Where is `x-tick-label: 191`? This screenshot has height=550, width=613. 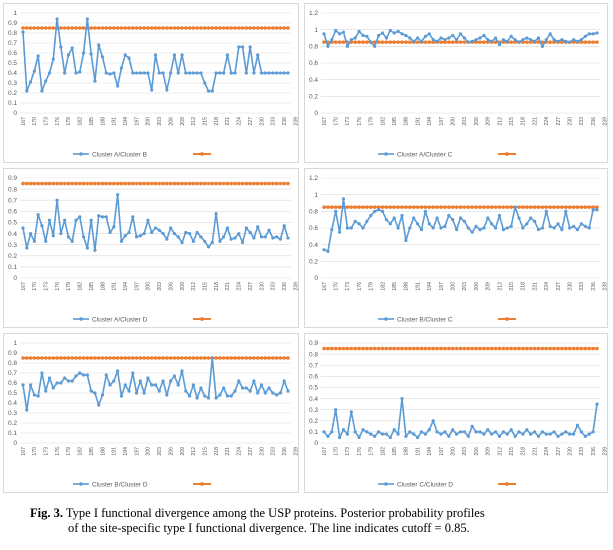
x-tick-label: 191 is located at coordinates (418, 121).